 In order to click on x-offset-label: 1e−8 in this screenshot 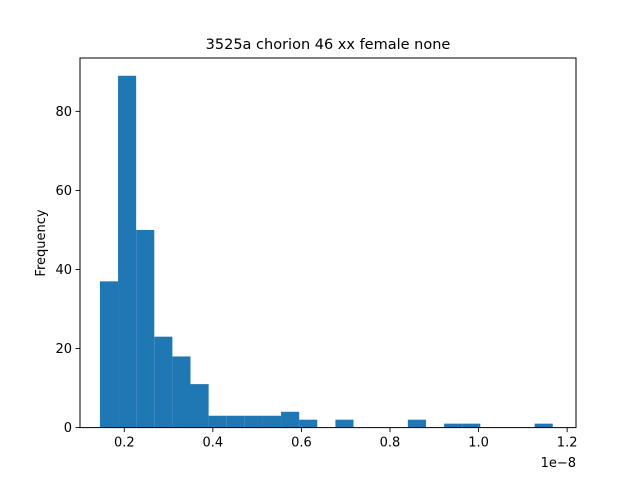, I will do `click(558, 463)`.